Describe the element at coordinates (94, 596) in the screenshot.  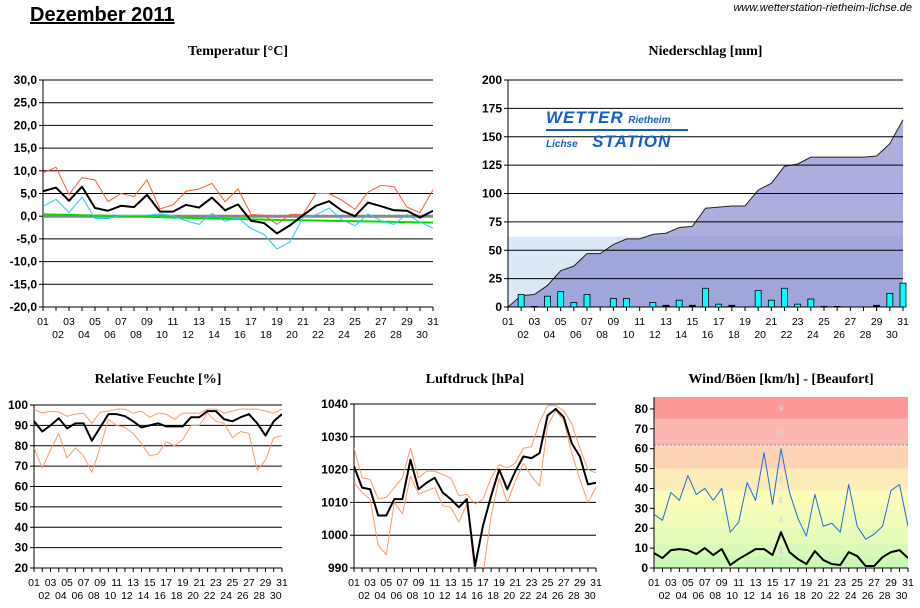
I see `x-tick-label: 08` at that location.